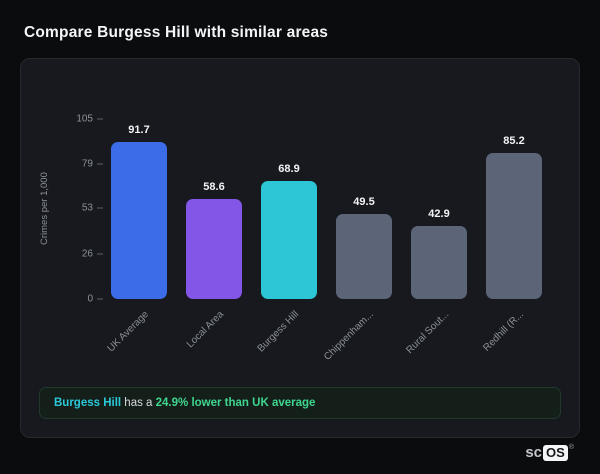 Image resolution: width=600 pixels, height=474 pixels. Describe the element at coordinates (87, 254) in the screenshot. I see `y-tick-label: 26` at that location.